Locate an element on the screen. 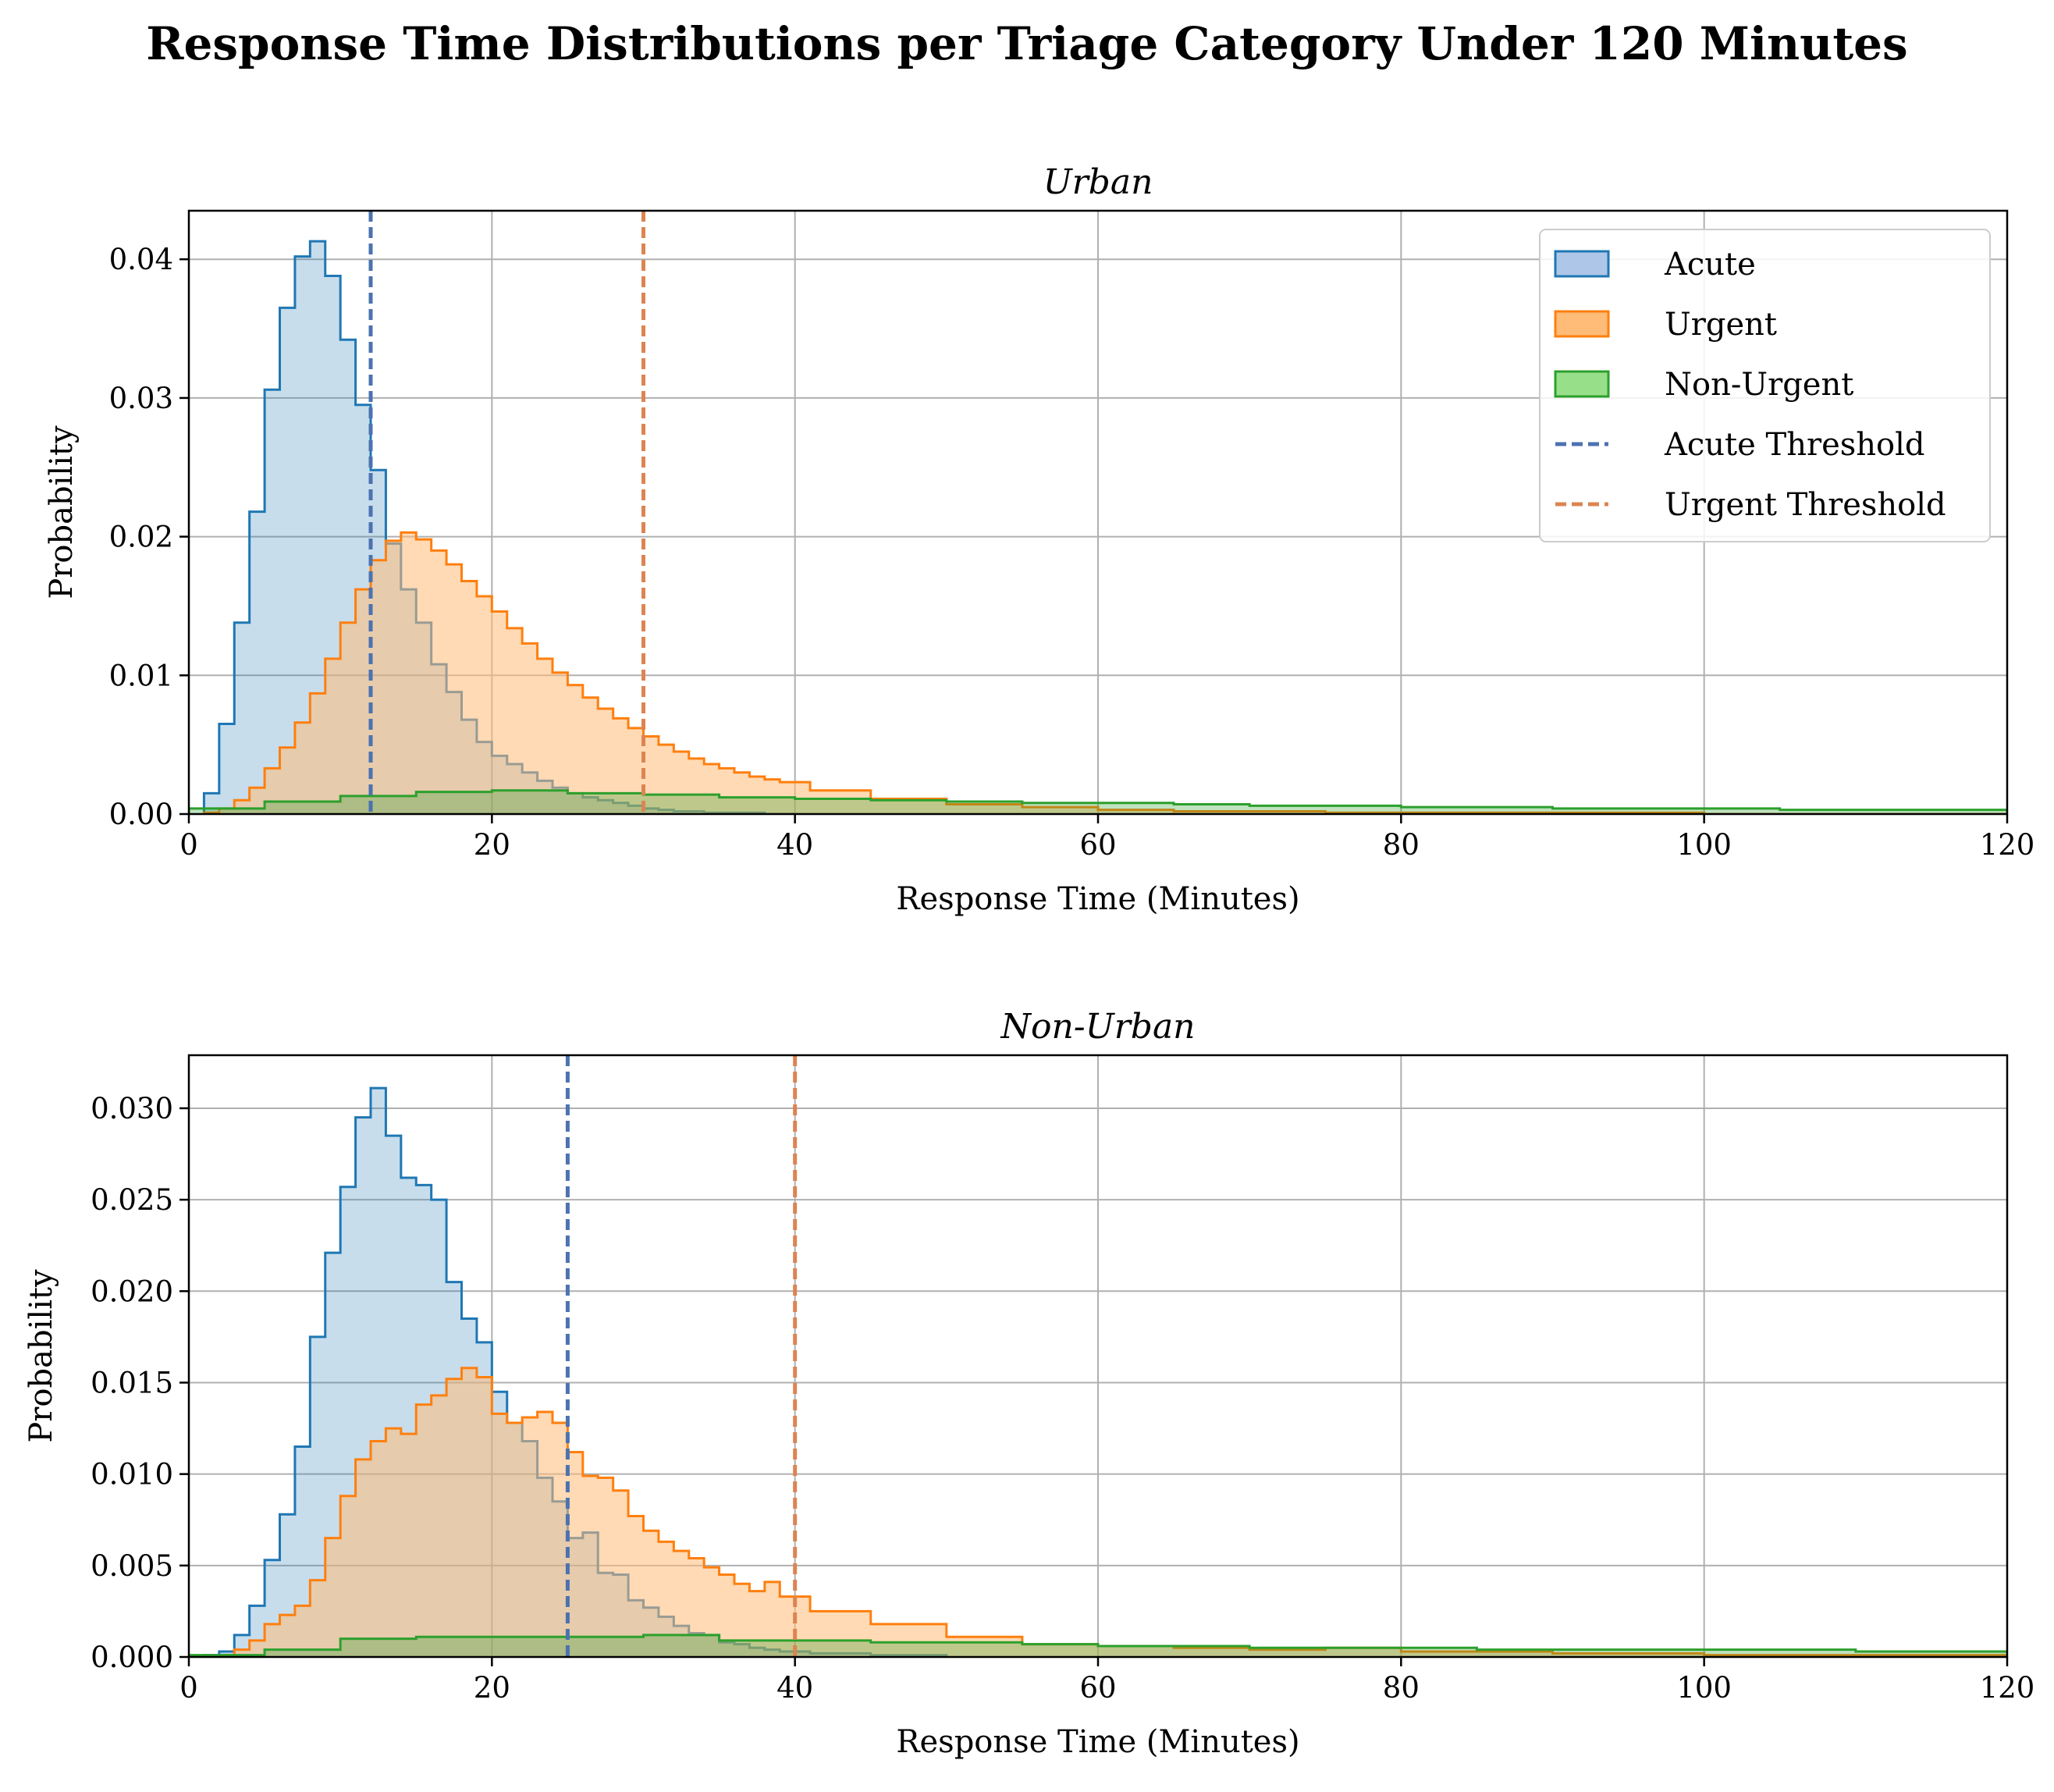  non-urgent-legend-swatch is located at coordinates (1582, 384).